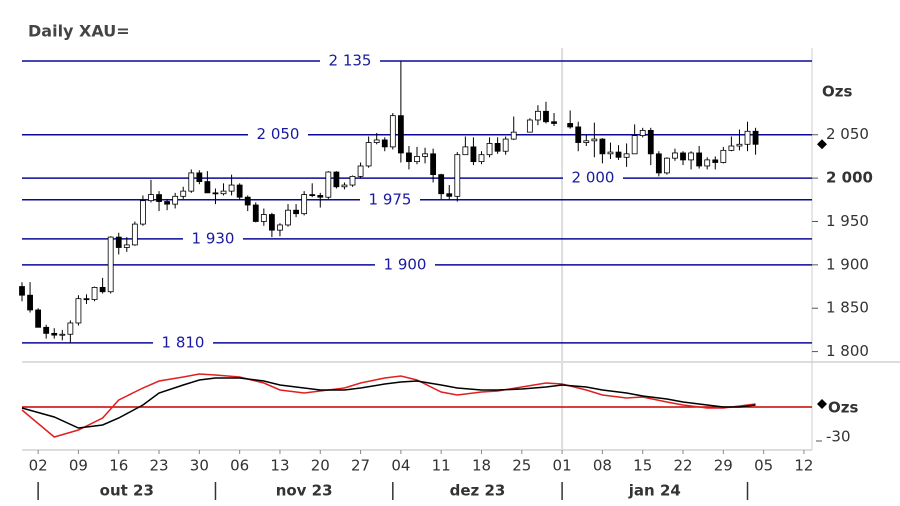 This screenshot has height=506, width=900. Describe the element at coordinates (593, 178) in the screenshot. I see `level-label: 2 000` at that location.